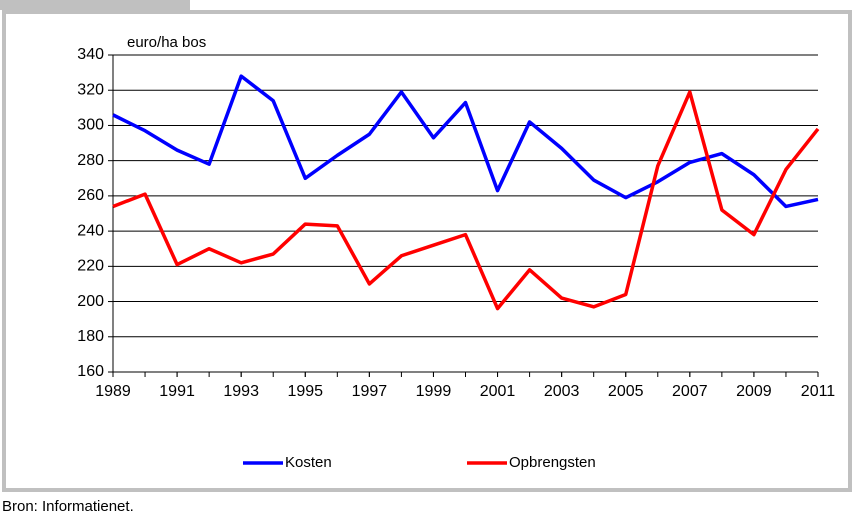 Image resolution: width=854 pixels, height=517 pixels. What do you see at coordinates (90, 301) in the screenshot?
I see `y-tick-label: 200` at bounding box center [90, 301].